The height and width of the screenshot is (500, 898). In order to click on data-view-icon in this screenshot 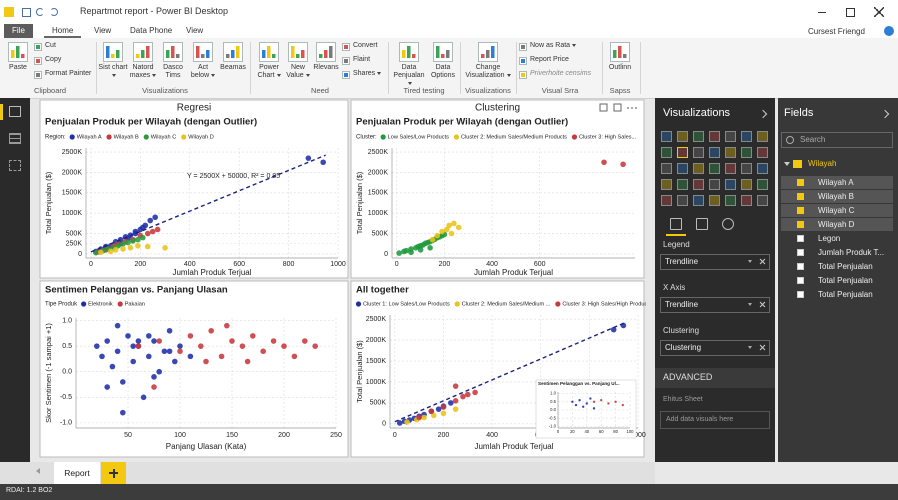, I will do `click(15, 138)`.